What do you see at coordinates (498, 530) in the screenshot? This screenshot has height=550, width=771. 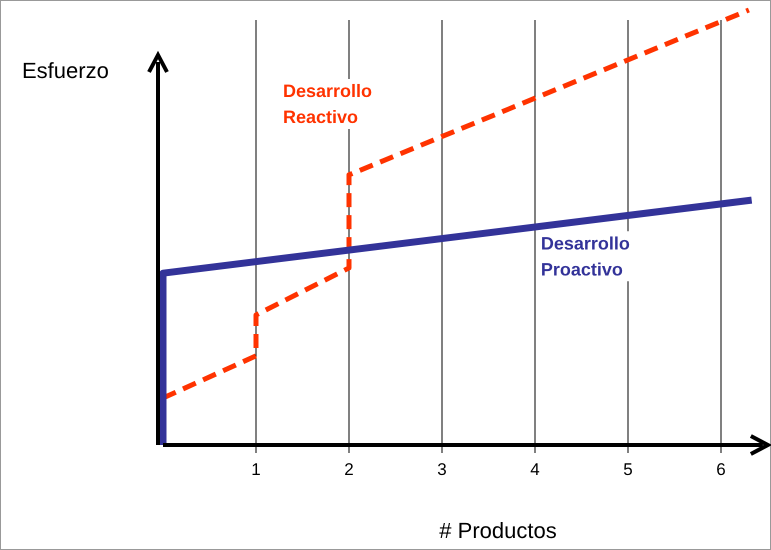 I see `x-axis-title: # Productos` at bounding box center [498, 530].